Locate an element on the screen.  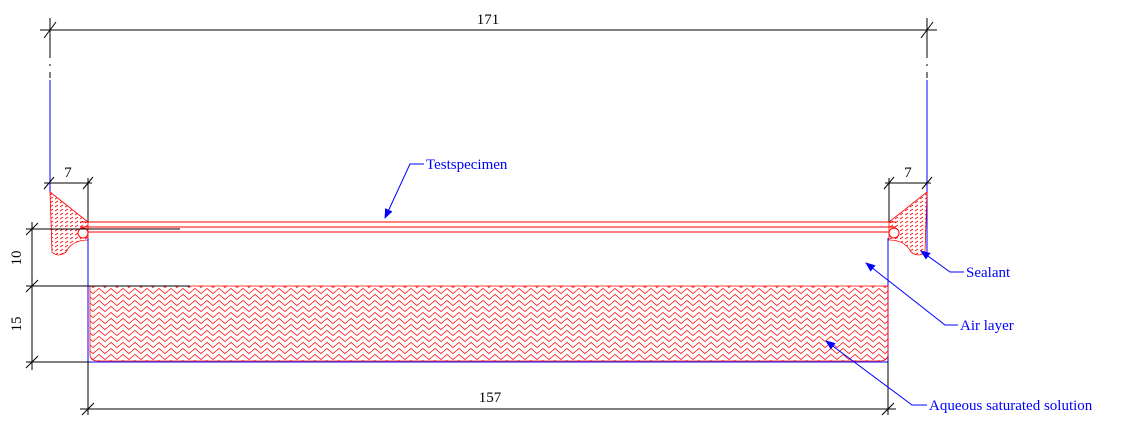
solution is located at coordinates (489, 323).